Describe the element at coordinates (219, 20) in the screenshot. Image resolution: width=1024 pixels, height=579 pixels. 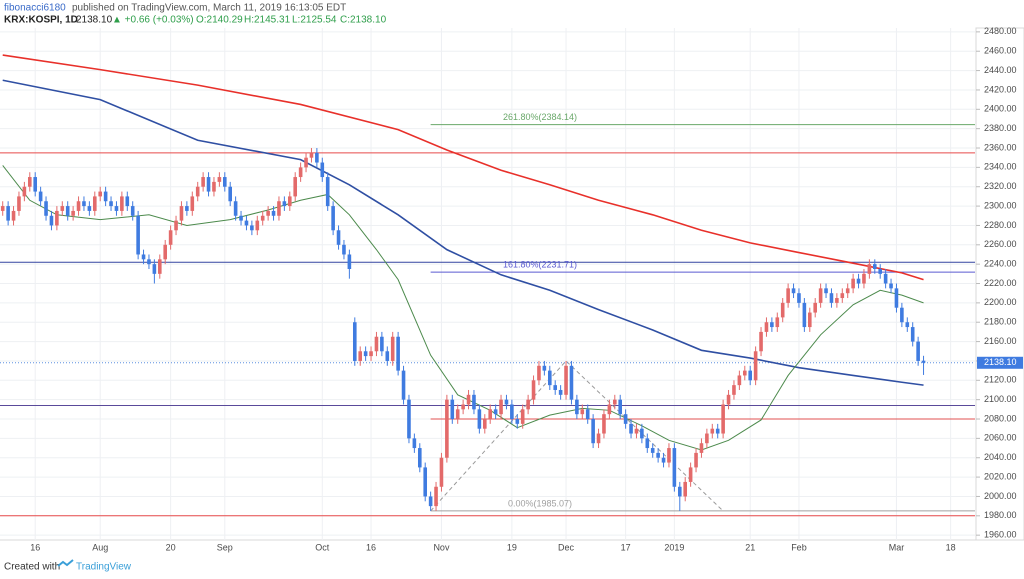
I see `ohlc-item: O:2140.29` at that location.